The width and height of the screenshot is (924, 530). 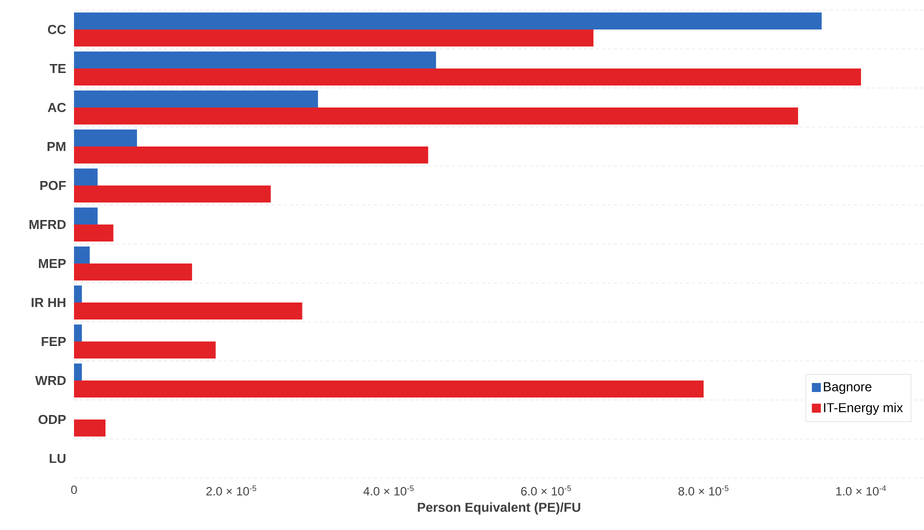 What do you see at coordinates (388, 491) in the screenshot?
I see `x-tick-label: 4.0 × 10$^{-5}$` at bounding box center [388, 491].